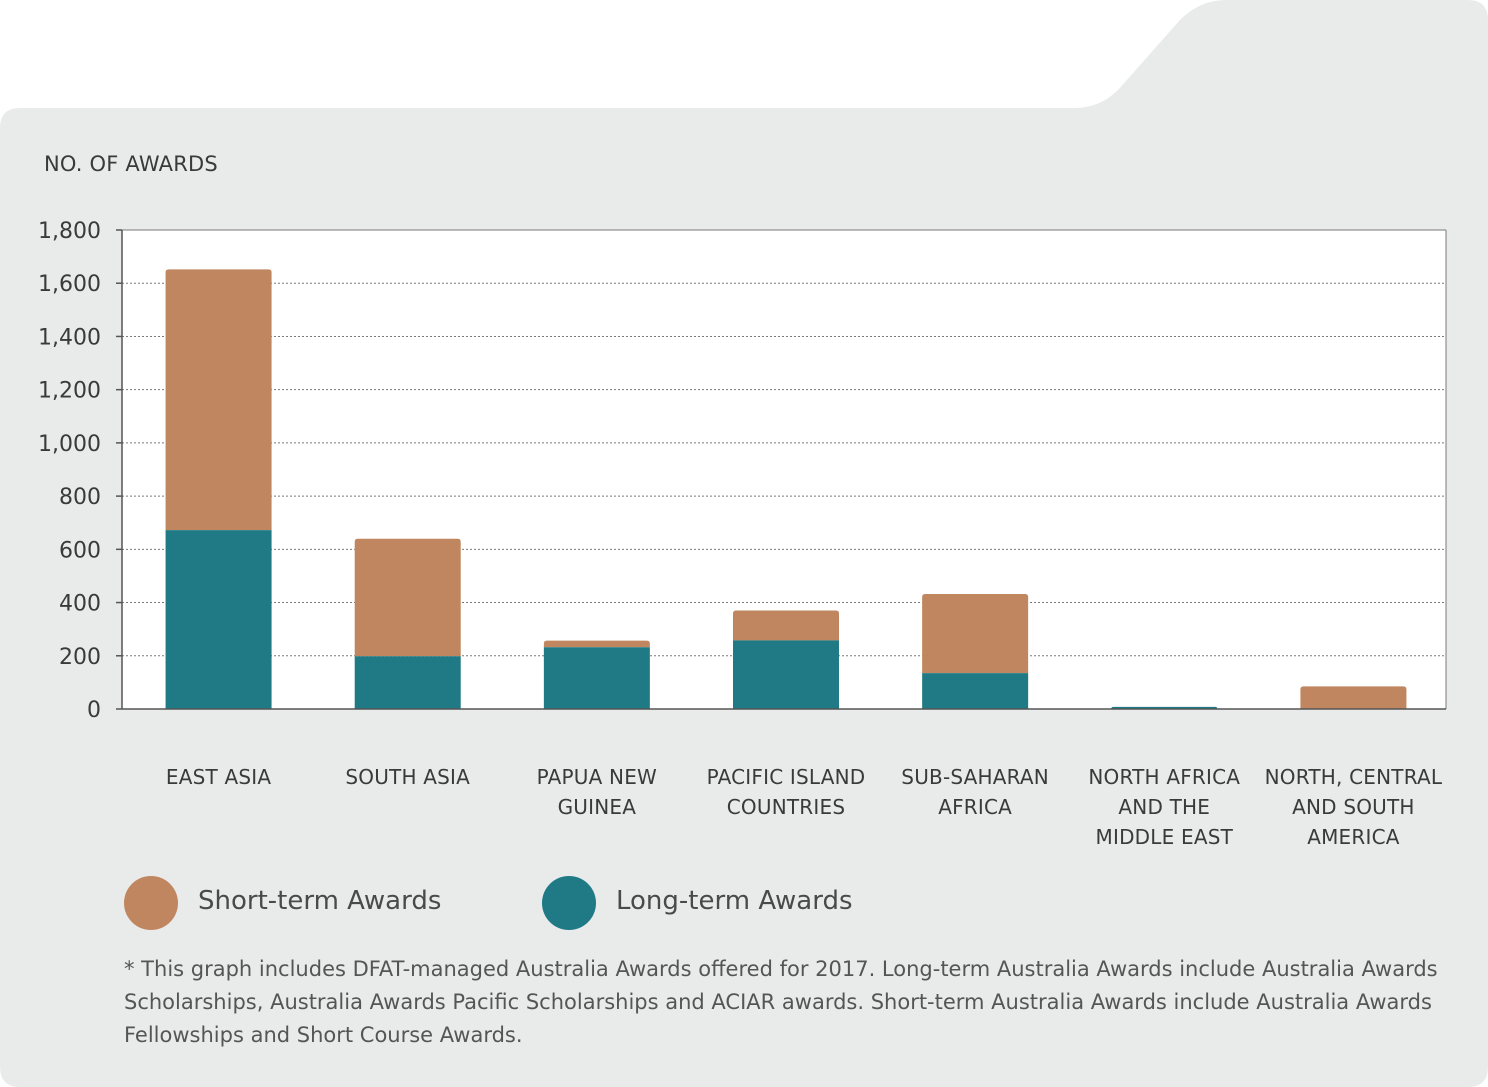 The height and width of the screenshot is (1087, 1488). Describe the element at coordinates (975, 807) in the screenshot. I see `x-tick-label-line: AFRICA` at that location.